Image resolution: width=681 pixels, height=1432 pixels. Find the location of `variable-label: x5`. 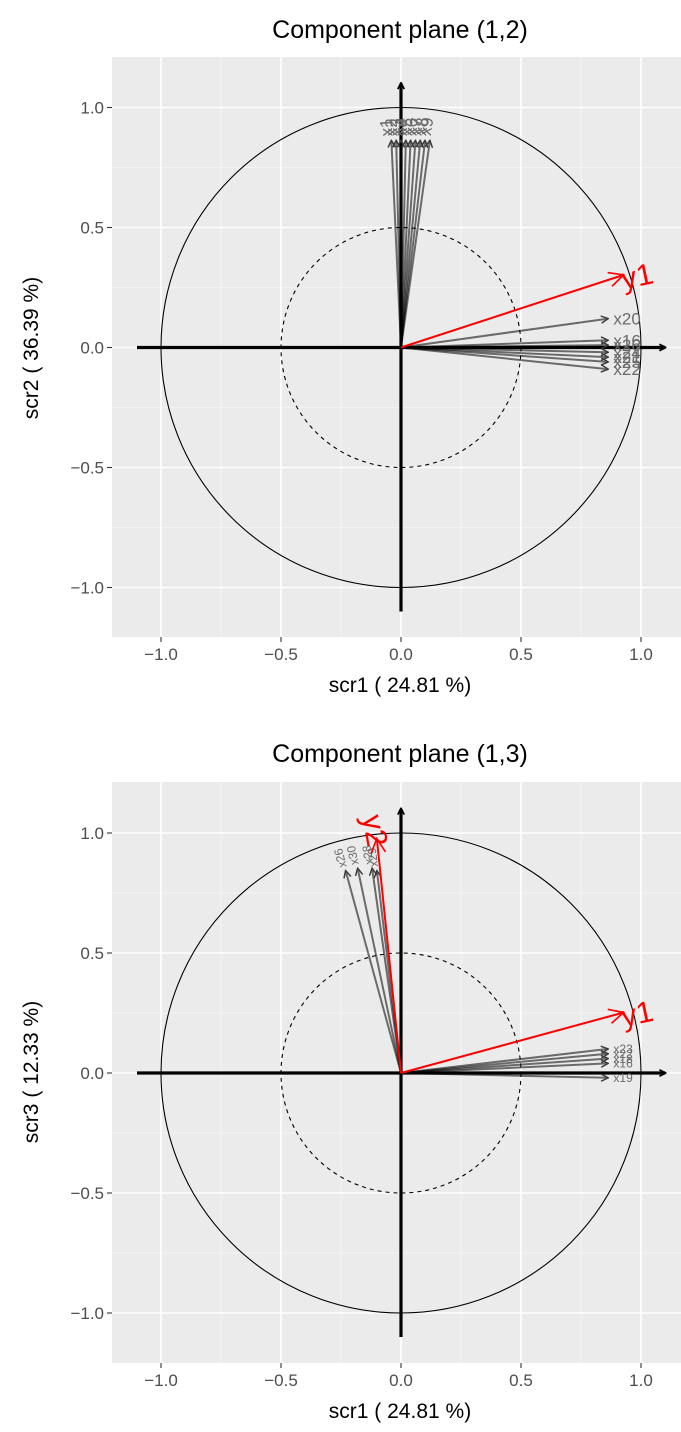

variable-label: x5 is located at coordinates (407, 126).